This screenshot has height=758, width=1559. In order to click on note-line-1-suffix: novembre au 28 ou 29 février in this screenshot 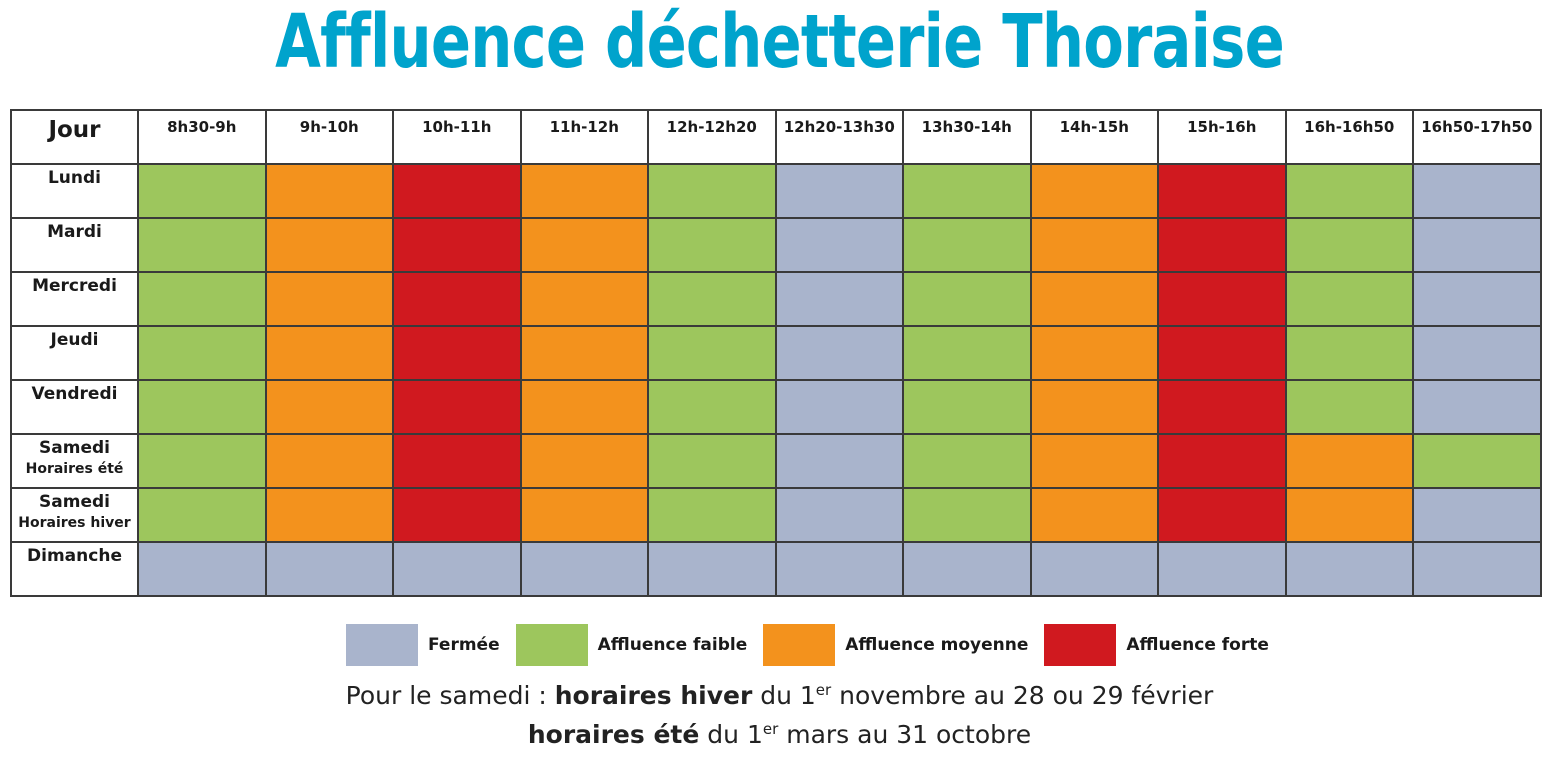, I will do `click(1022, 695)`.